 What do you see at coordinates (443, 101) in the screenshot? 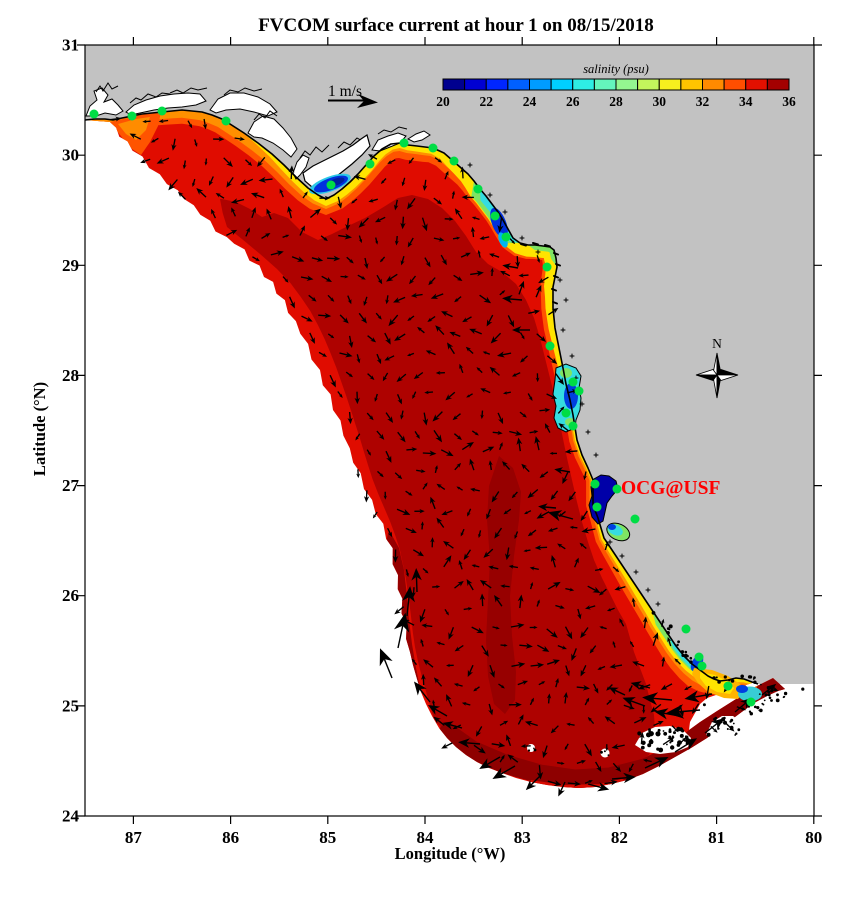
I see `svg-text: 20` at bounding box center [443, 101].